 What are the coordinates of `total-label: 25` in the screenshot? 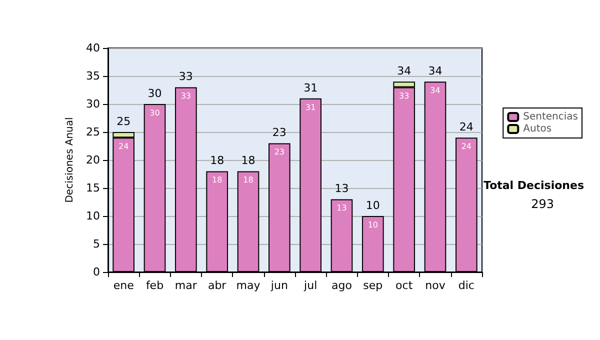 It's located at (123, 121).